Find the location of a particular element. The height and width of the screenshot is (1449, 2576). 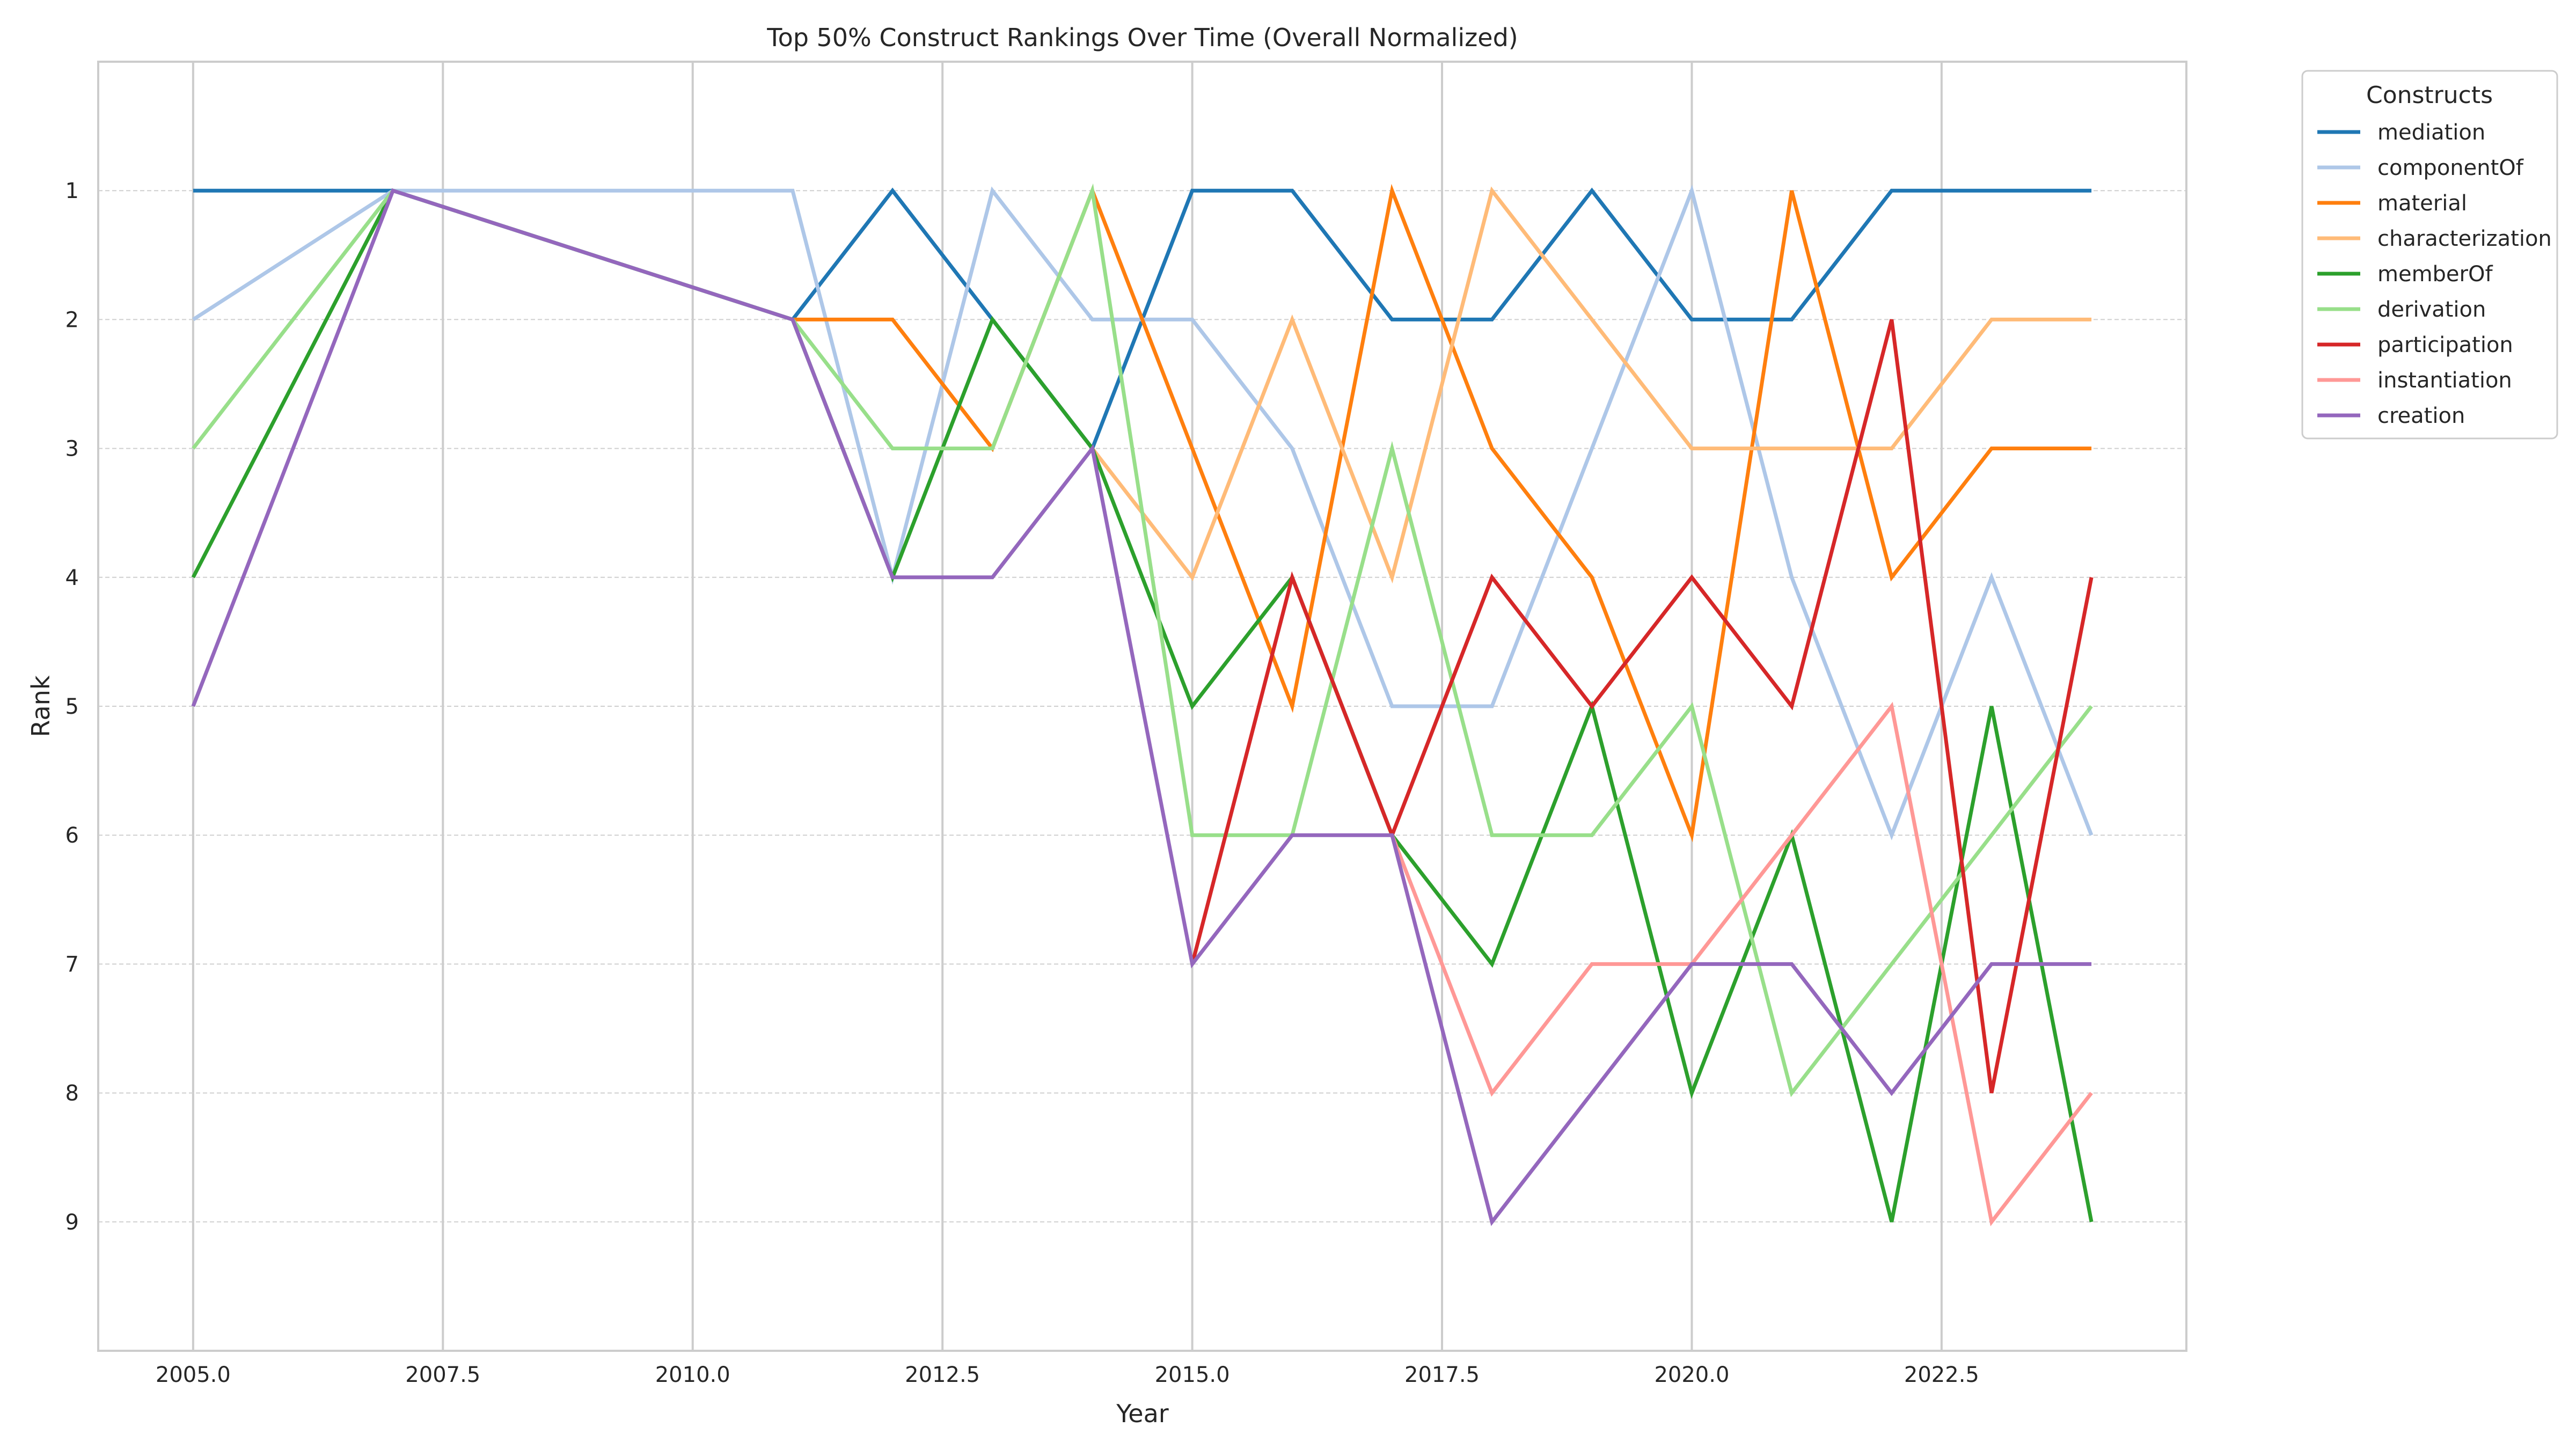

y-tick-label: 6 is located at coordinates (72, 835).